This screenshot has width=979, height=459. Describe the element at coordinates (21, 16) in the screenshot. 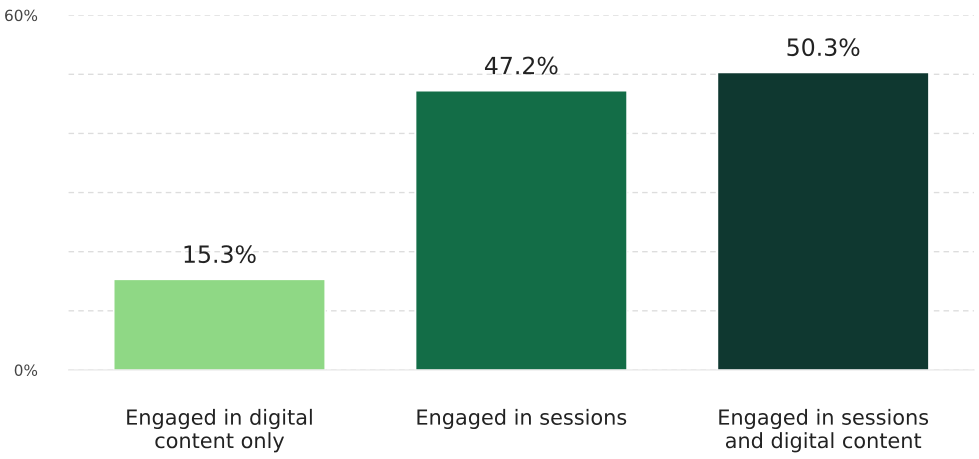

I see `y-tick-label: 60%` at that location.